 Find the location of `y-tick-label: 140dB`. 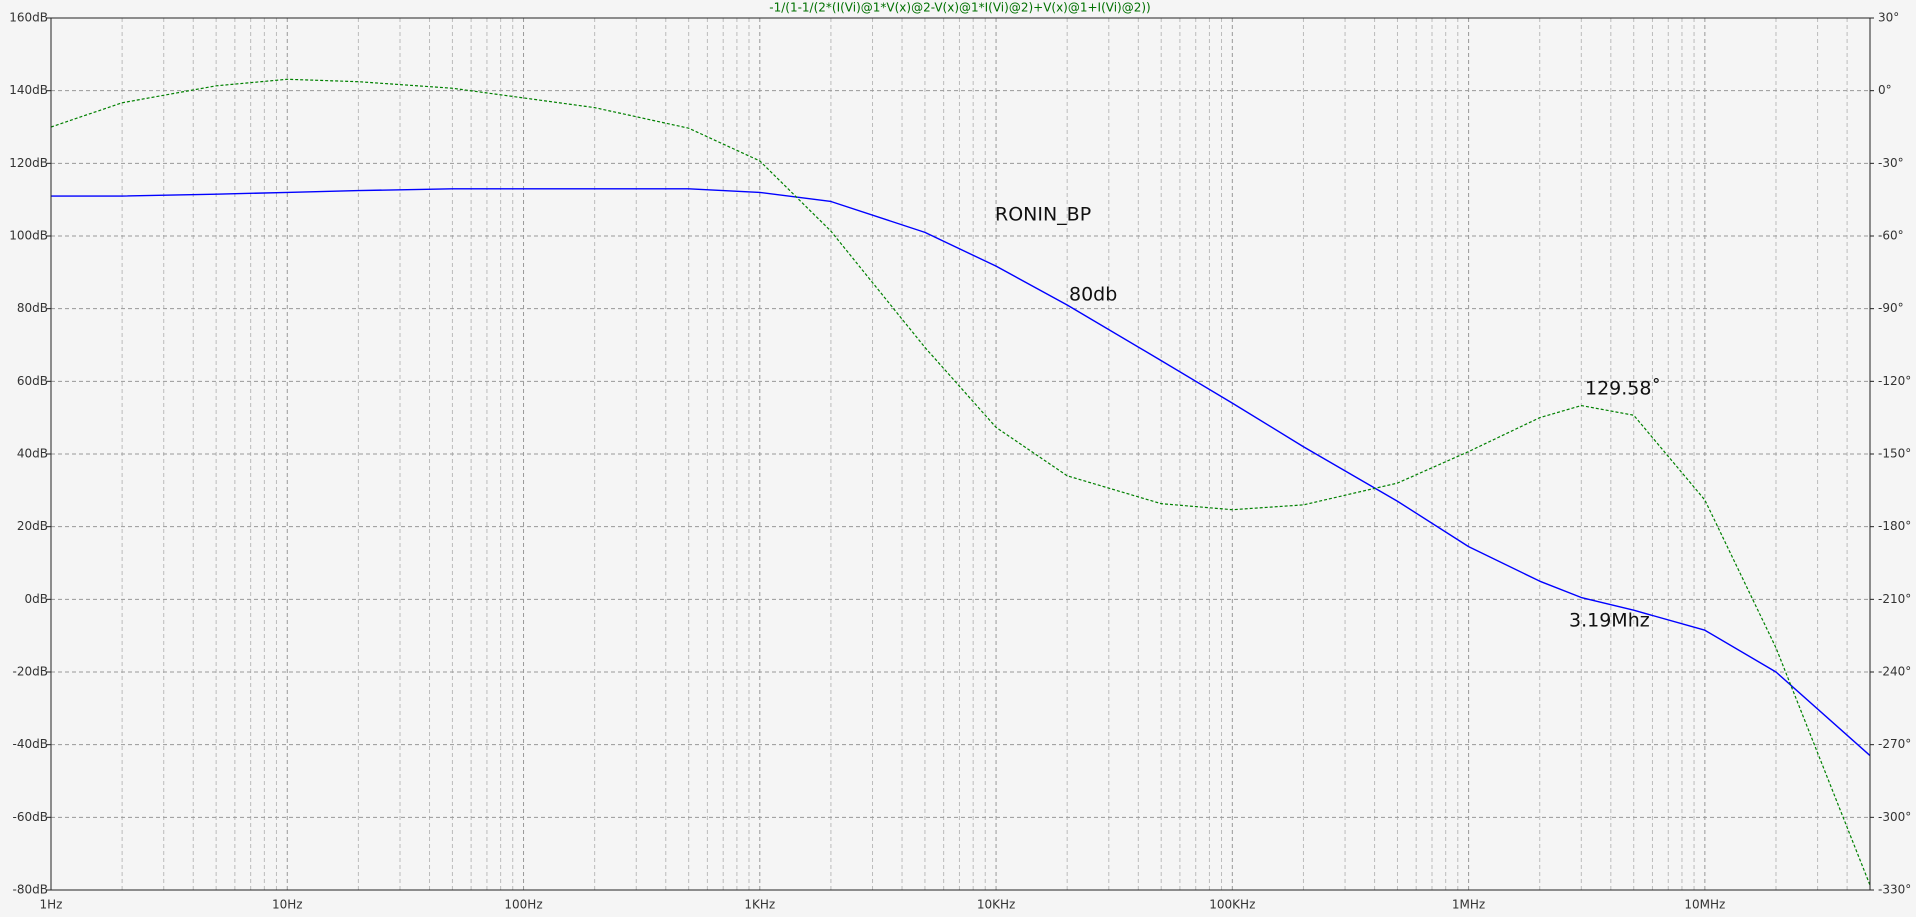

y-tick-label: 140dB is located at coordinates (28, 90).